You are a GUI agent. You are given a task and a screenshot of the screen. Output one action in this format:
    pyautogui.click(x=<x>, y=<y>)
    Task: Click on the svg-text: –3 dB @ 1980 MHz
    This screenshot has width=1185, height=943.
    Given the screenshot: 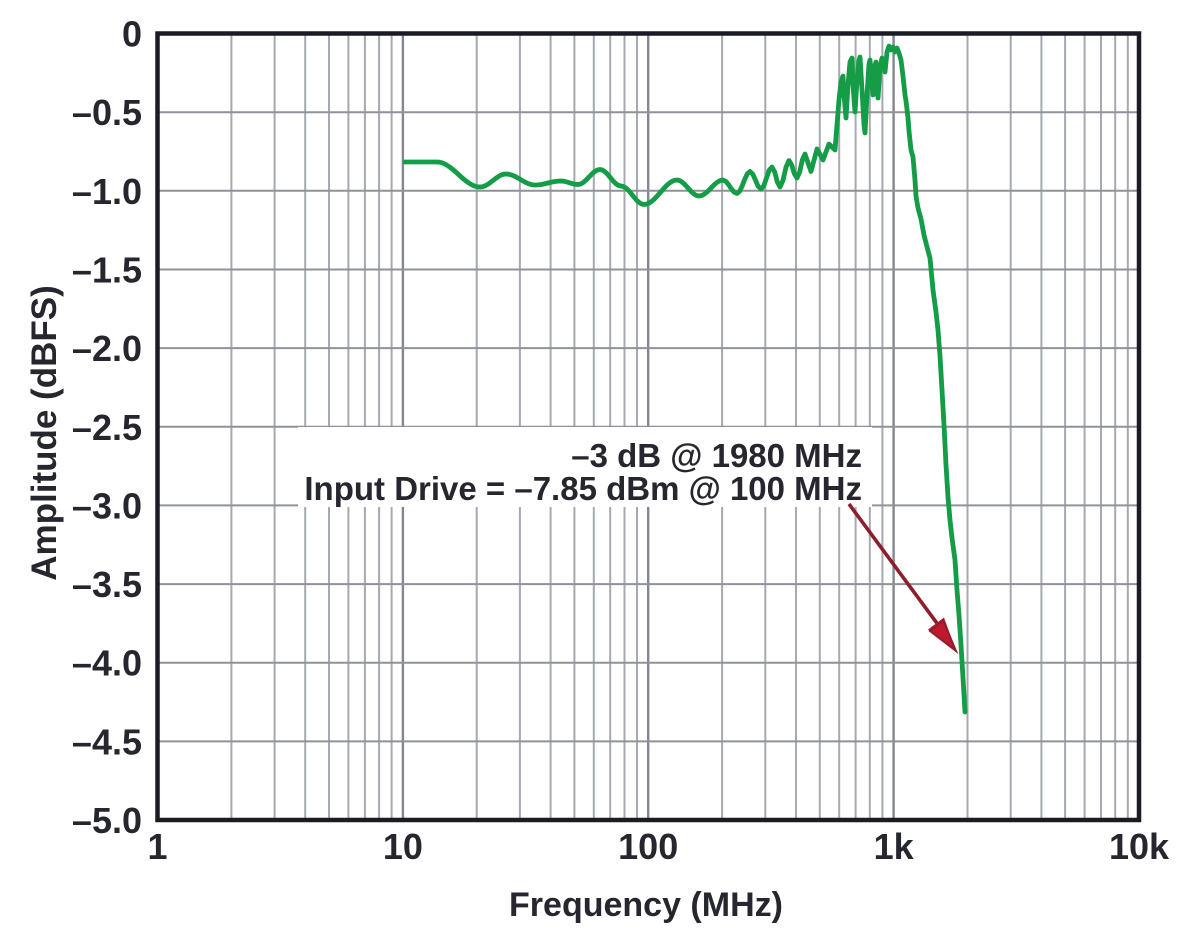 What is the action you would take?
    pyautogui.click(x=716, y=455)
    